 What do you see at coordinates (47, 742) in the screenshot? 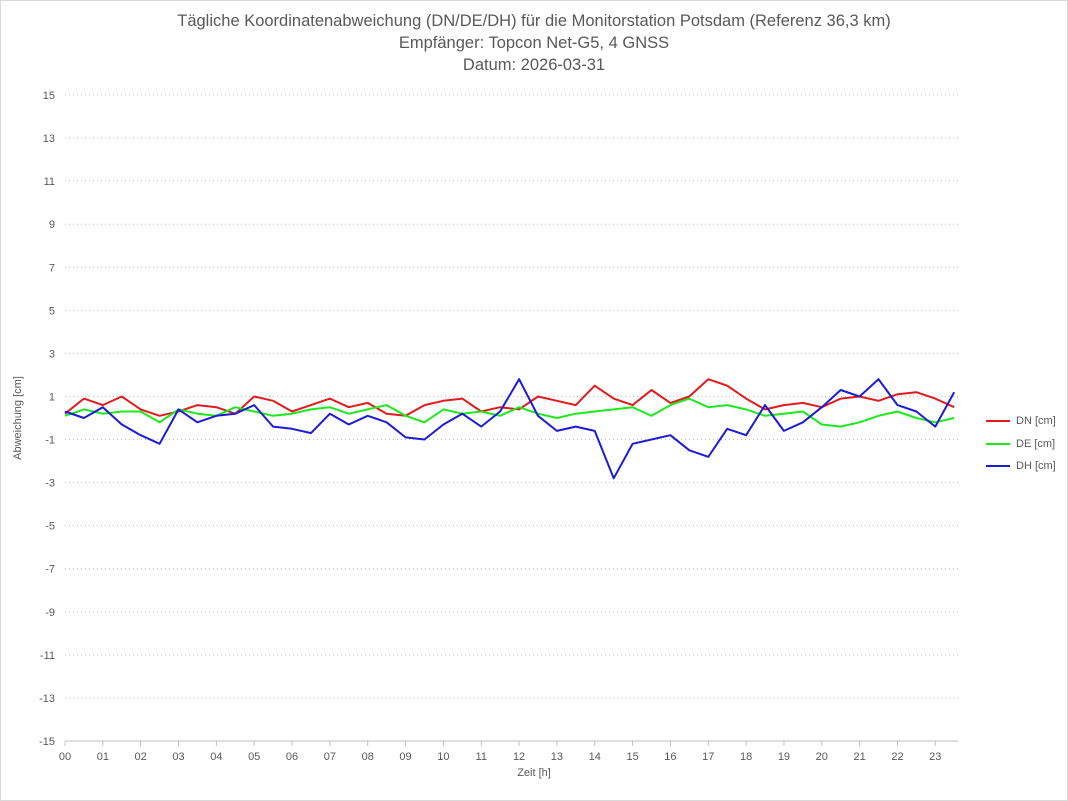
I see `y-tick-label: -15` at bounding box center [47, 742].